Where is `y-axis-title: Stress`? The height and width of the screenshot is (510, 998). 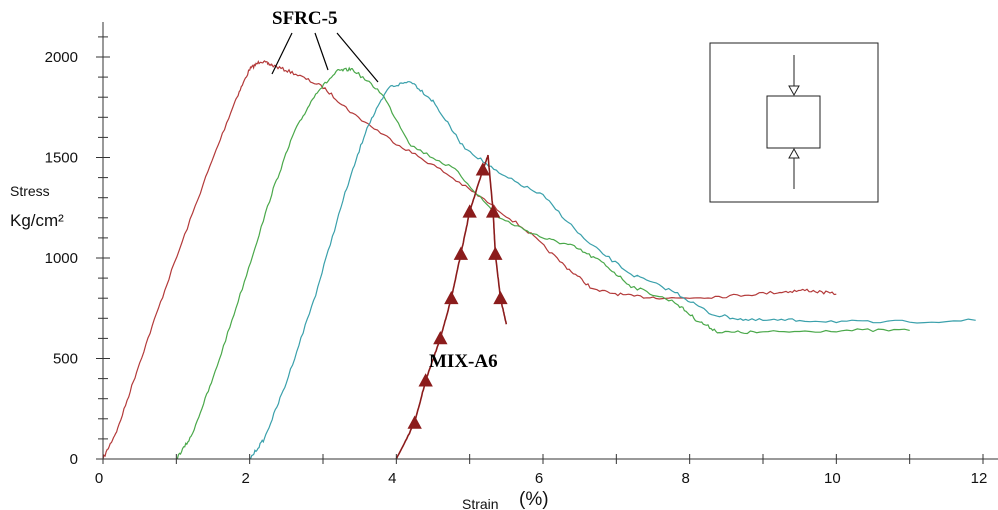
y-axis-title: Stress is located at coordinates (30, 191).